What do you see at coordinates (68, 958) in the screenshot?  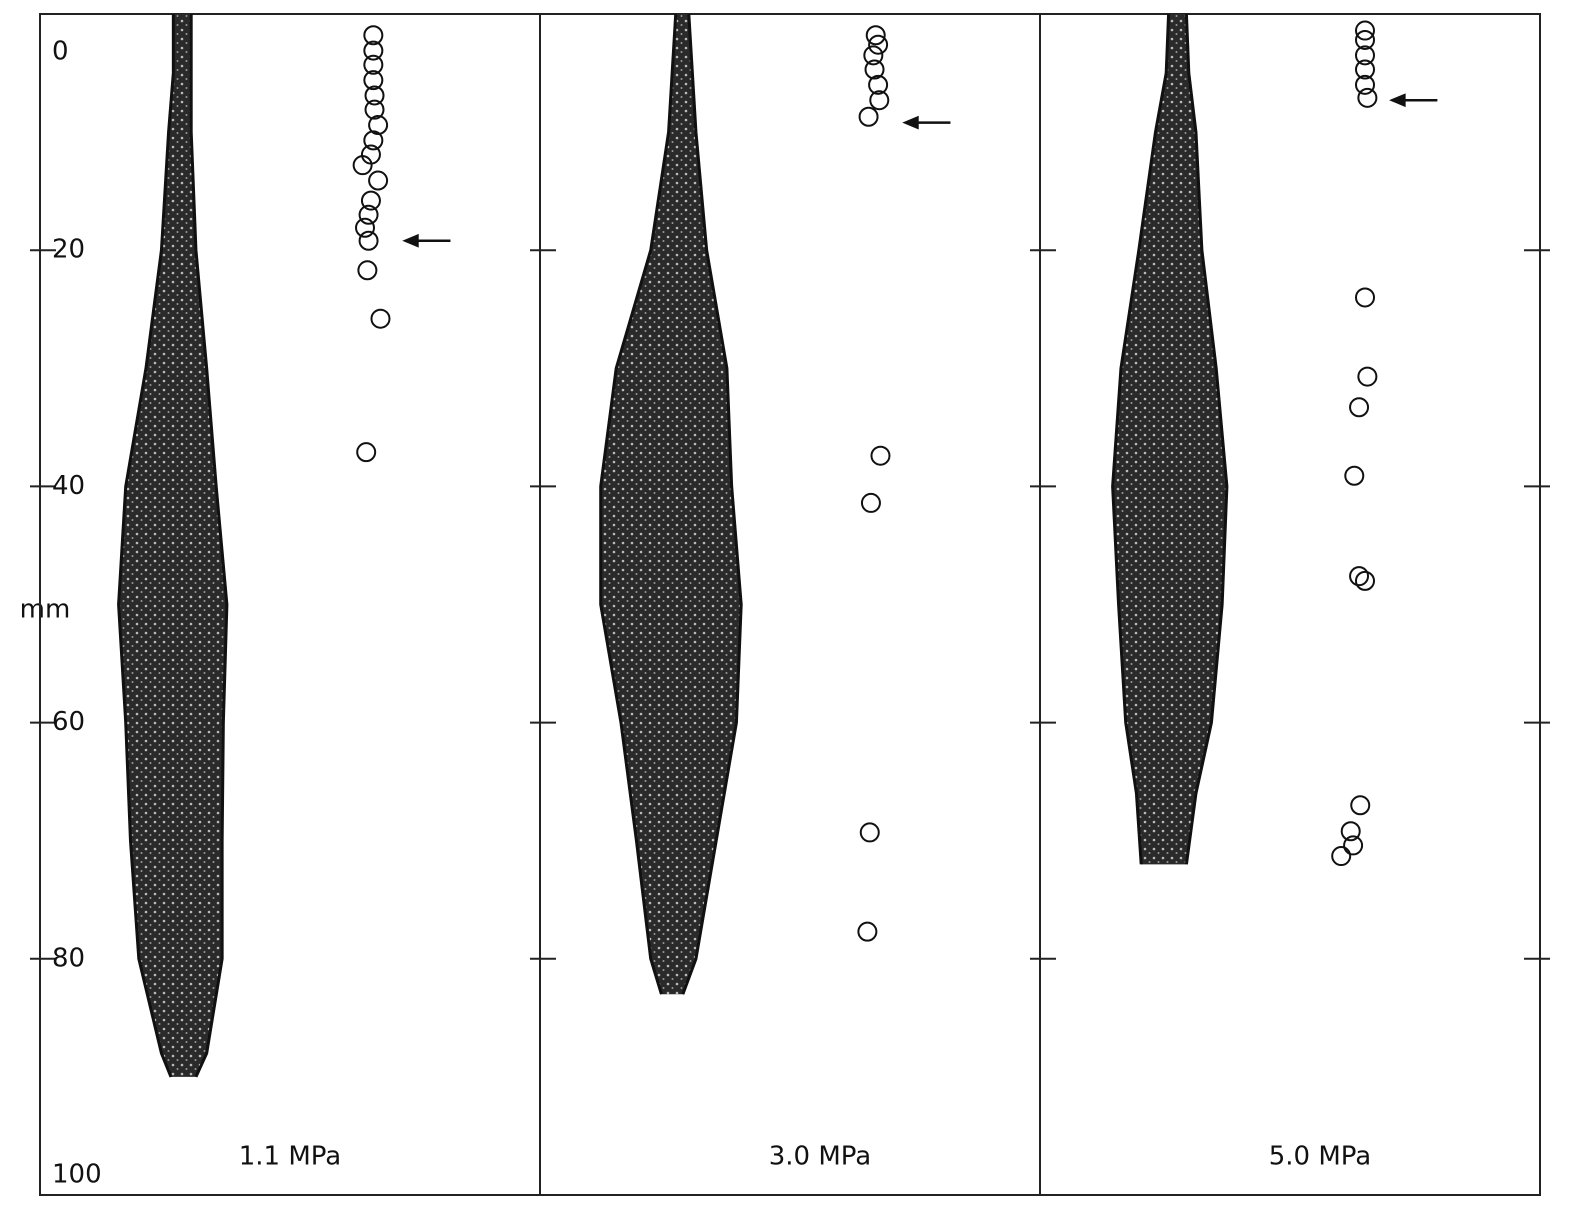 I see `y-tick-label: 80` at bounding box center [68, 958].